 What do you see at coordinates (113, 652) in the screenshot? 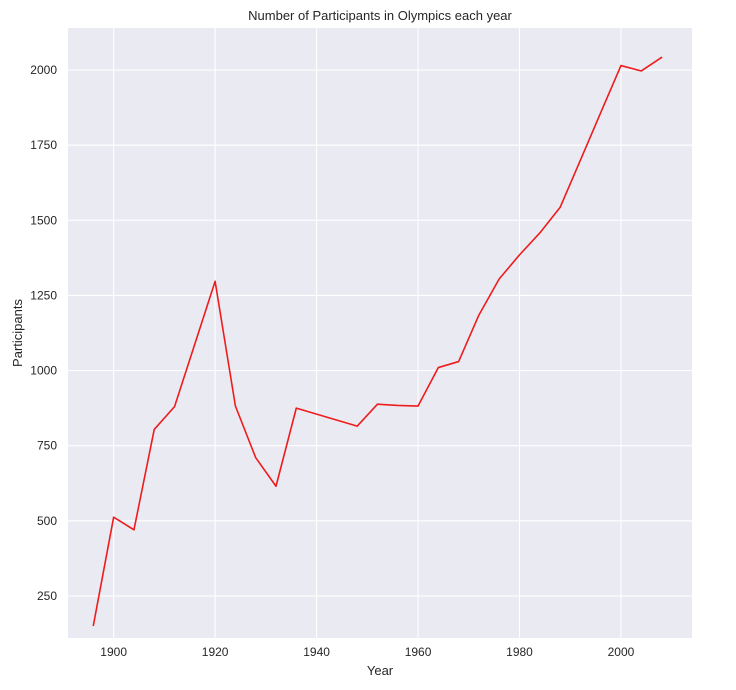
I see `x-tick-label: 1900` at bounding box center [113, 652].